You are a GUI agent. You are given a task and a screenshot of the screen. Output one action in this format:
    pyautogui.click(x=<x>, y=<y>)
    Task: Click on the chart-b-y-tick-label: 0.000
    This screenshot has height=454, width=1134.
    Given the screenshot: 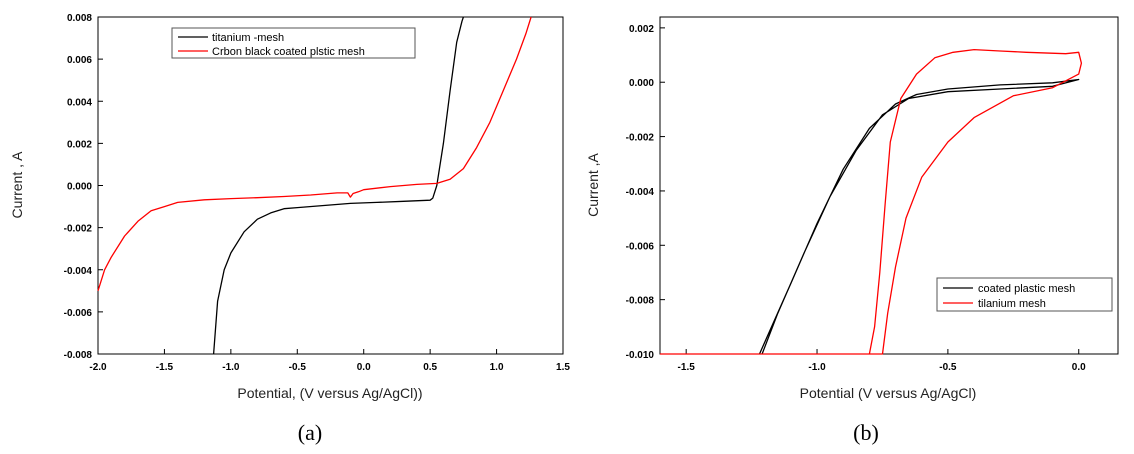 What is the action you would take?
    pyautogui.click(x=641, y=83)
    